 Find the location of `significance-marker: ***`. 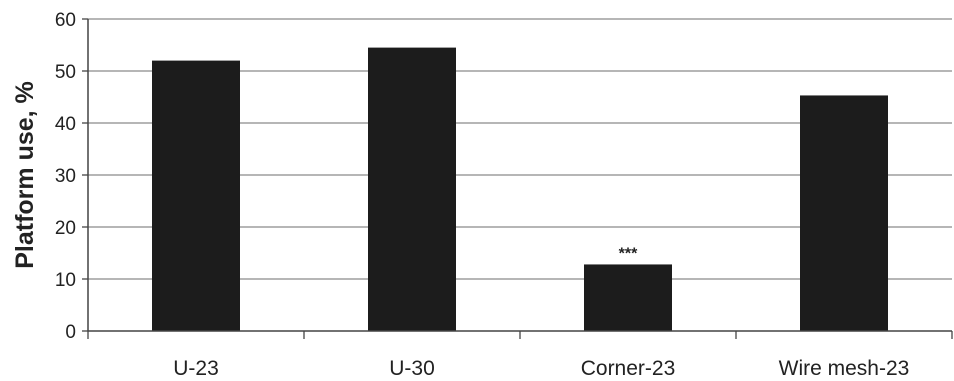

significance-marker: *** is located at coordinates (628, 253).